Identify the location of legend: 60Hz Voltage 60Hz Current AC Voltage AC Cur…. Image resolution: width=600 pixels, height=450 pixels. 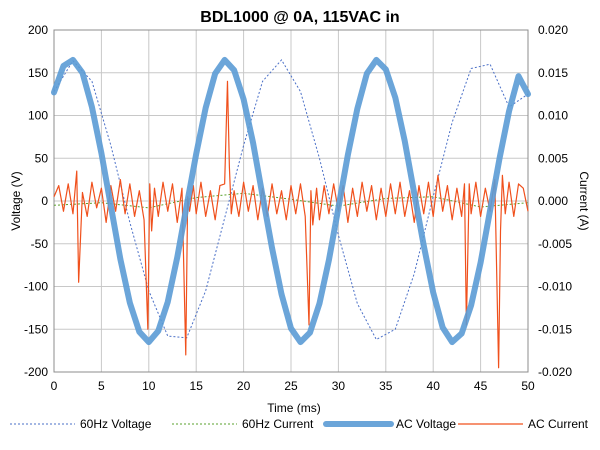
(299, 424).